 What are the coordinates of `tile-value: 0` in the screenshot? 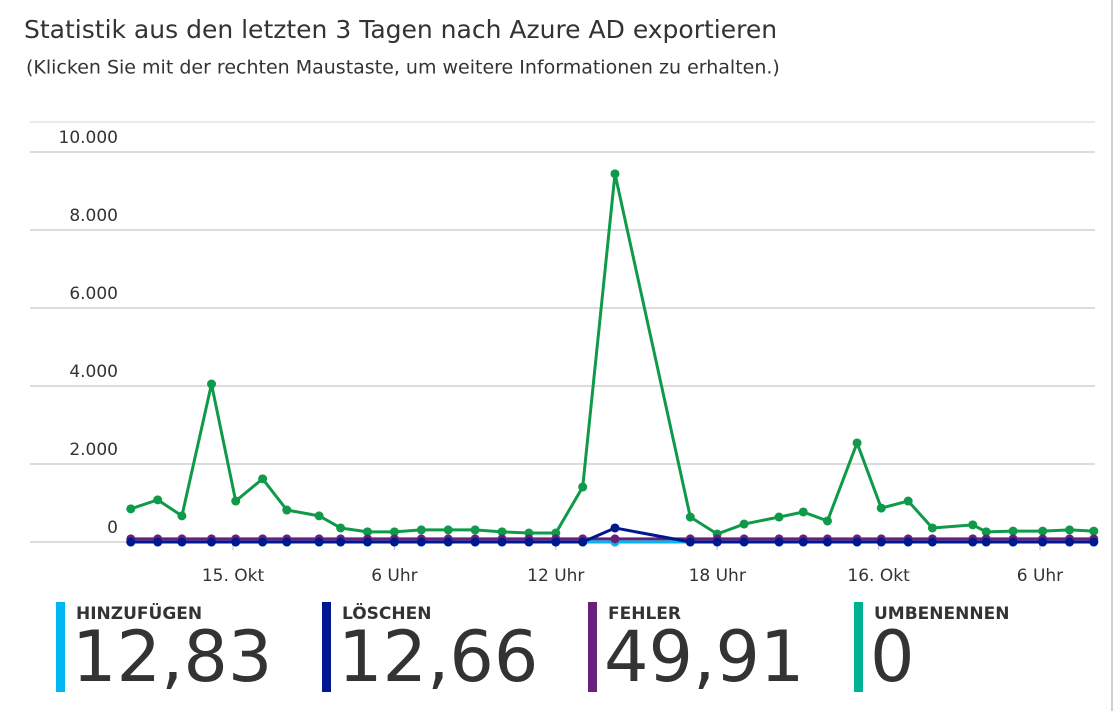 It's located at (892, 657).